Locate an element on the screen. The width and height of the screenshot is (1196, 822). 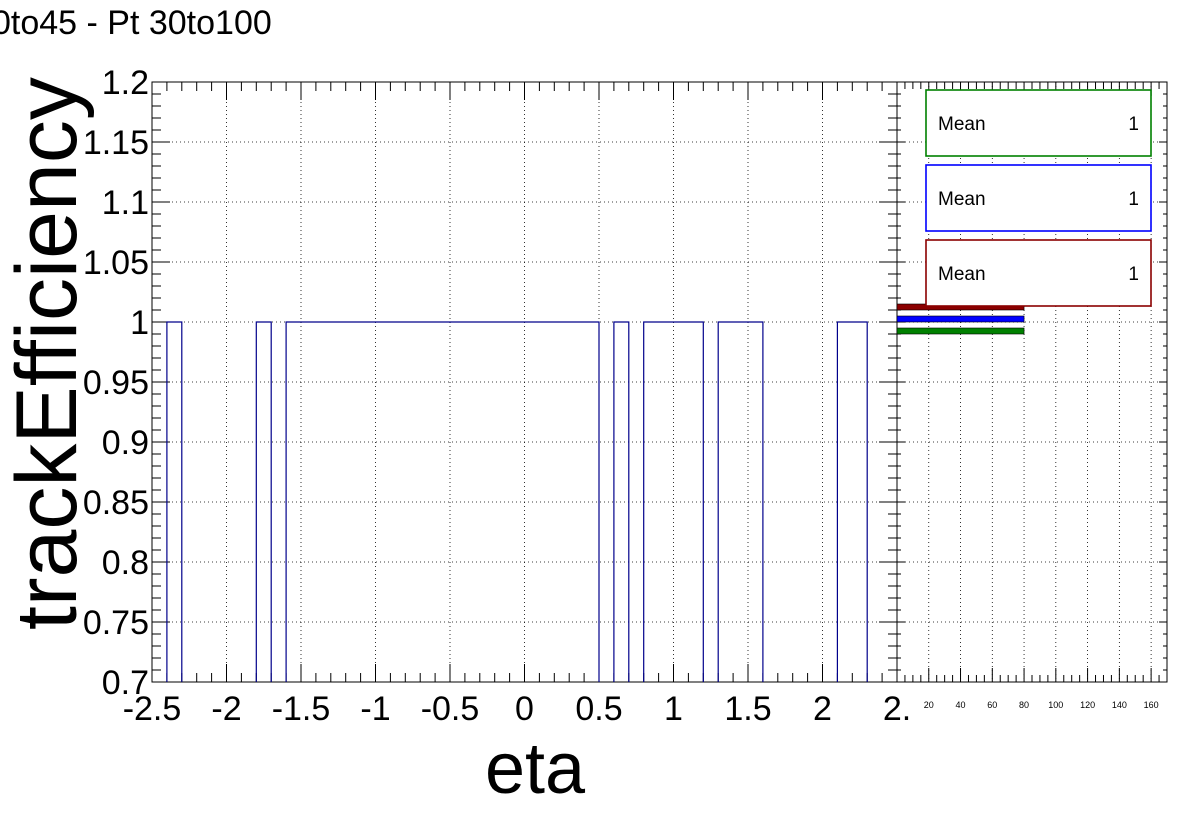
x-tick-label: 0.5 is located at coordinates (598, 709).